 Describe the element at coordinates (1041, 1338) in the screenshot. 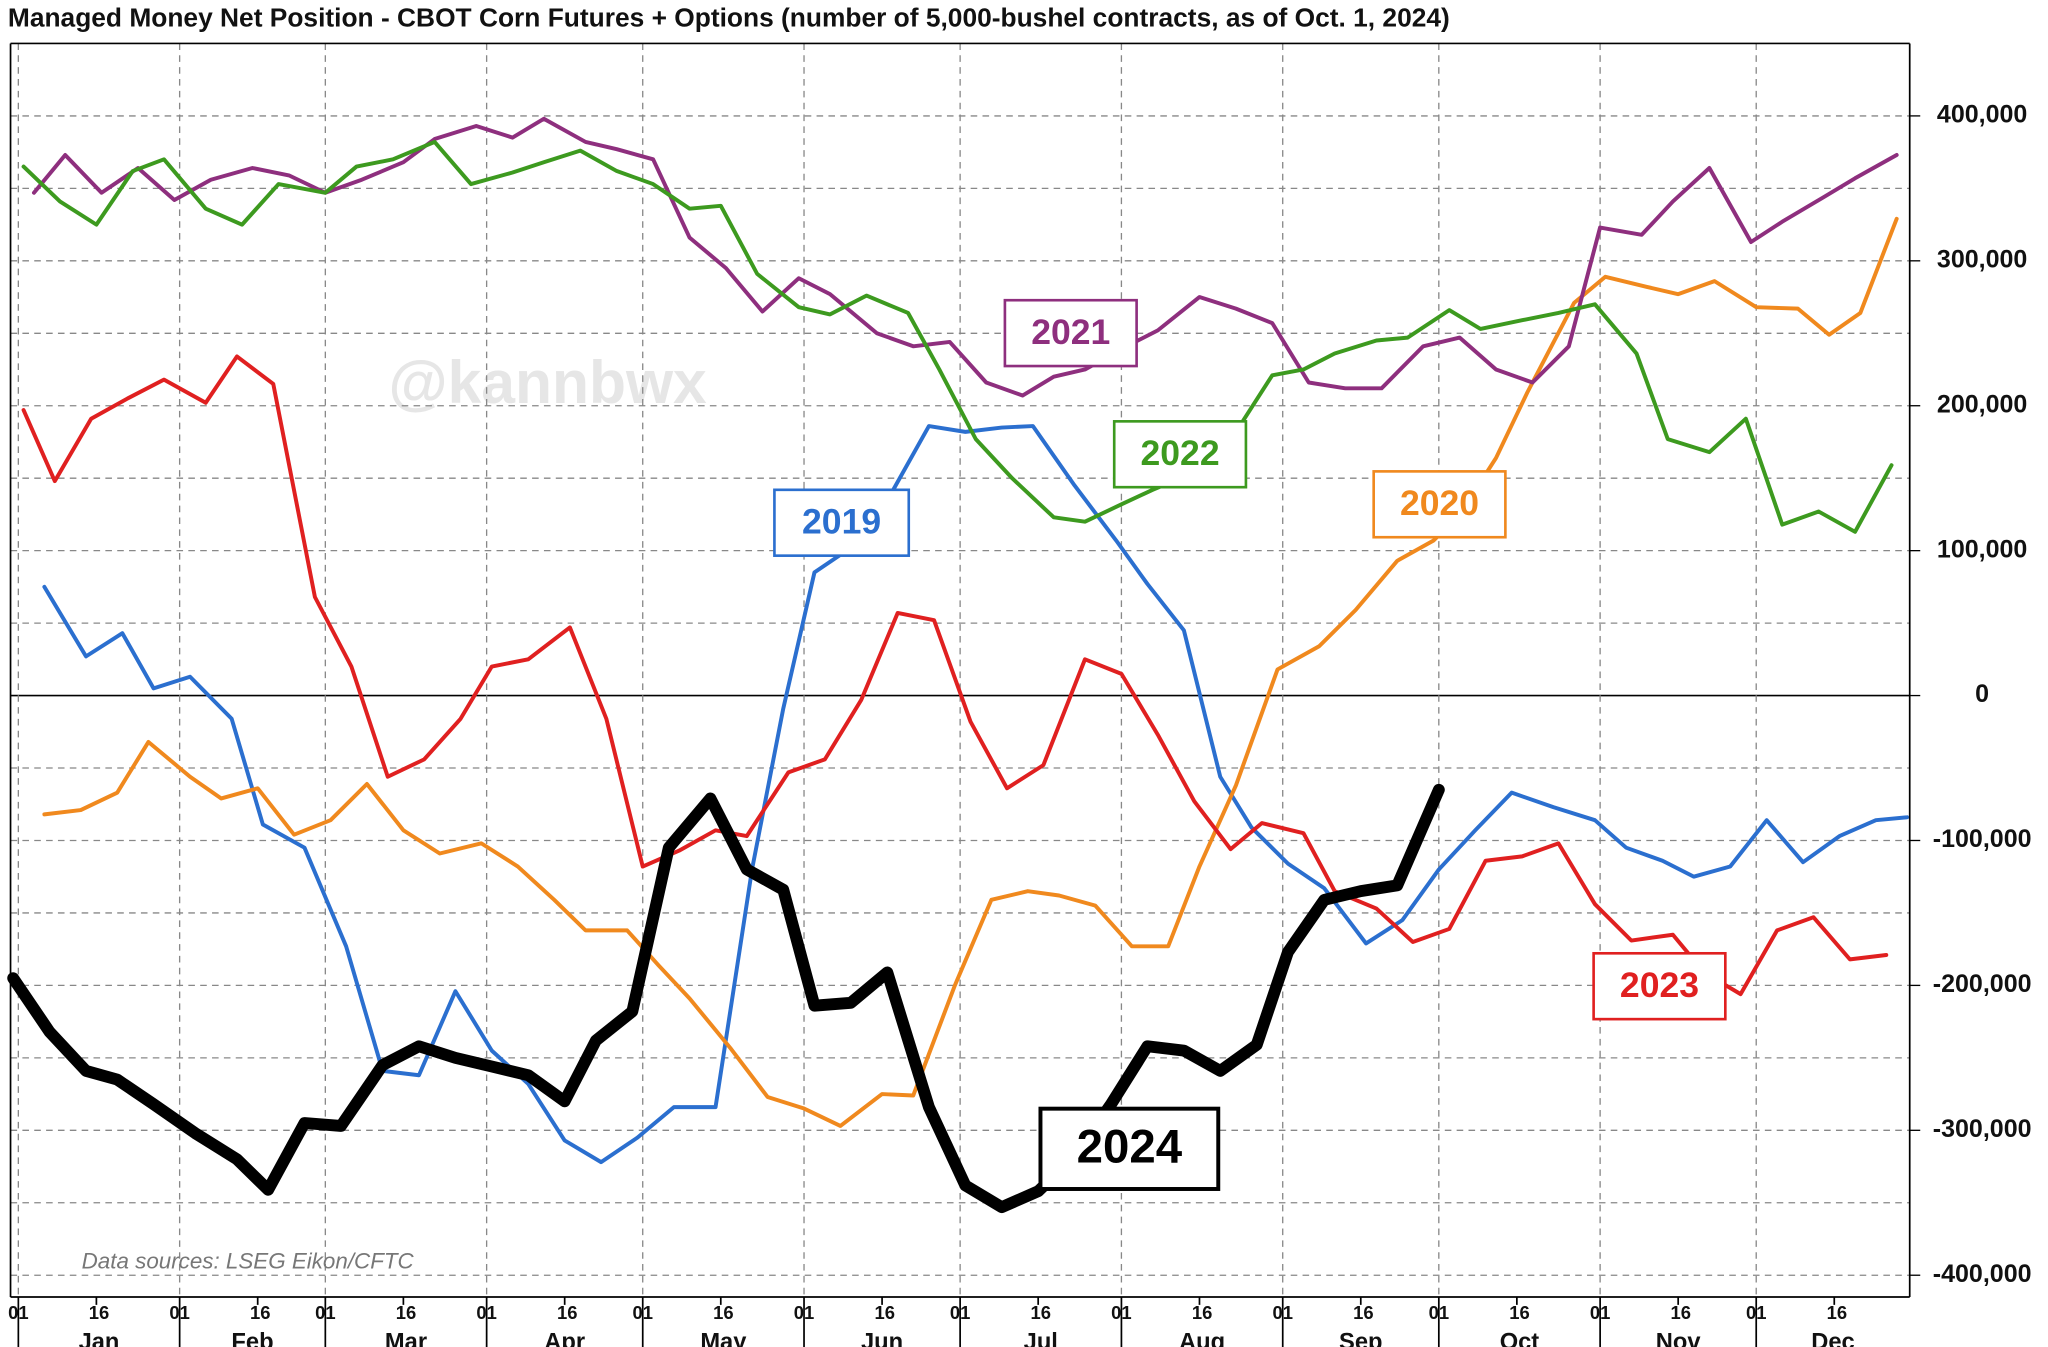

I see `month-label: Jul` at that location.